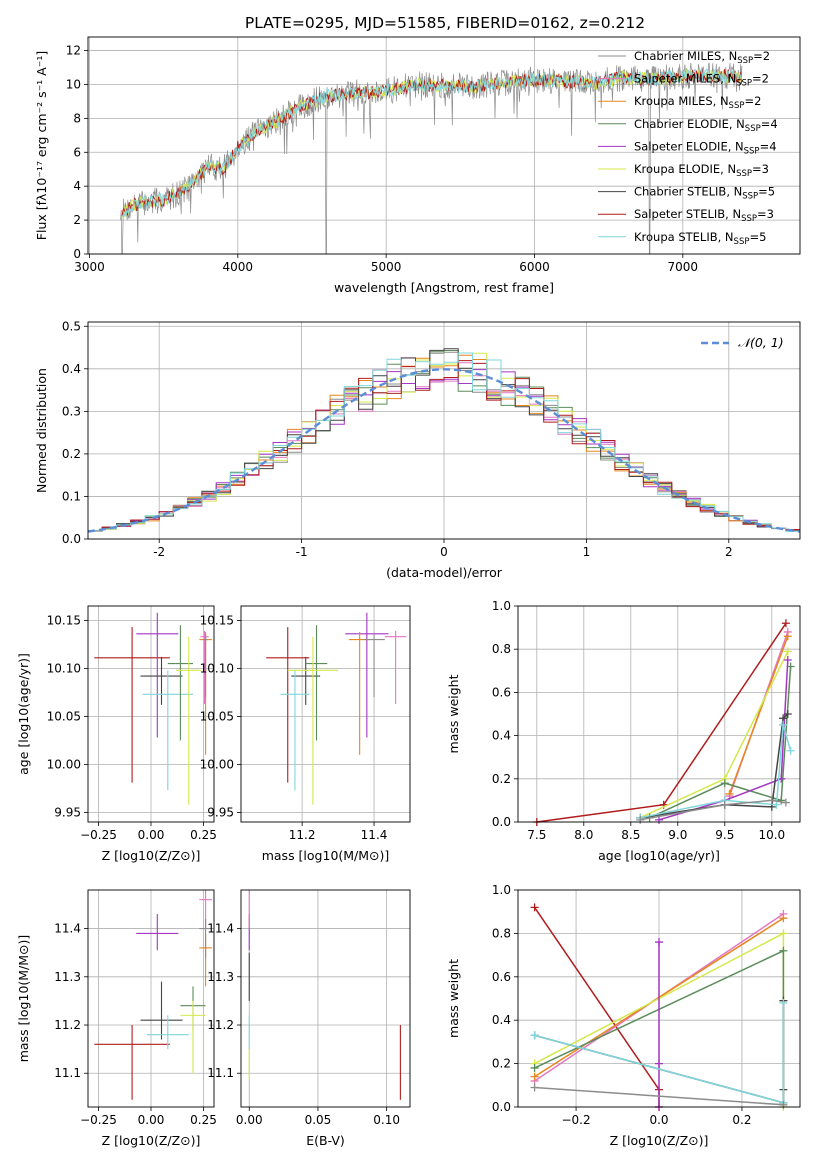 The height and width of the screenshot is (1170, 819). I want to click on errorbar-chabrier_elodie, so click(316, 683).